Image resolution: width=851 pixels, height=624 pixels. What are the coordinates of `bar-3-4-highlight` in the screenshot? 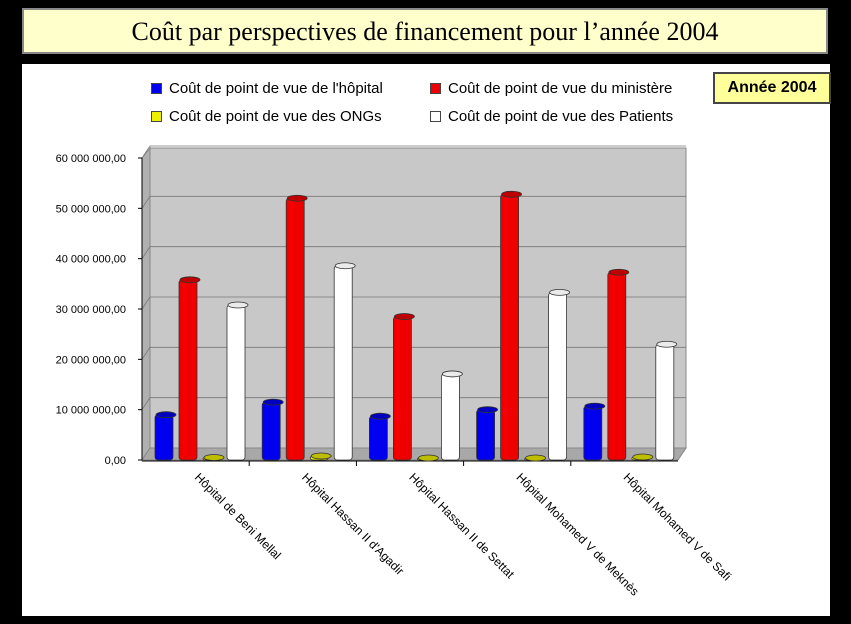 It's located at (446, 416).